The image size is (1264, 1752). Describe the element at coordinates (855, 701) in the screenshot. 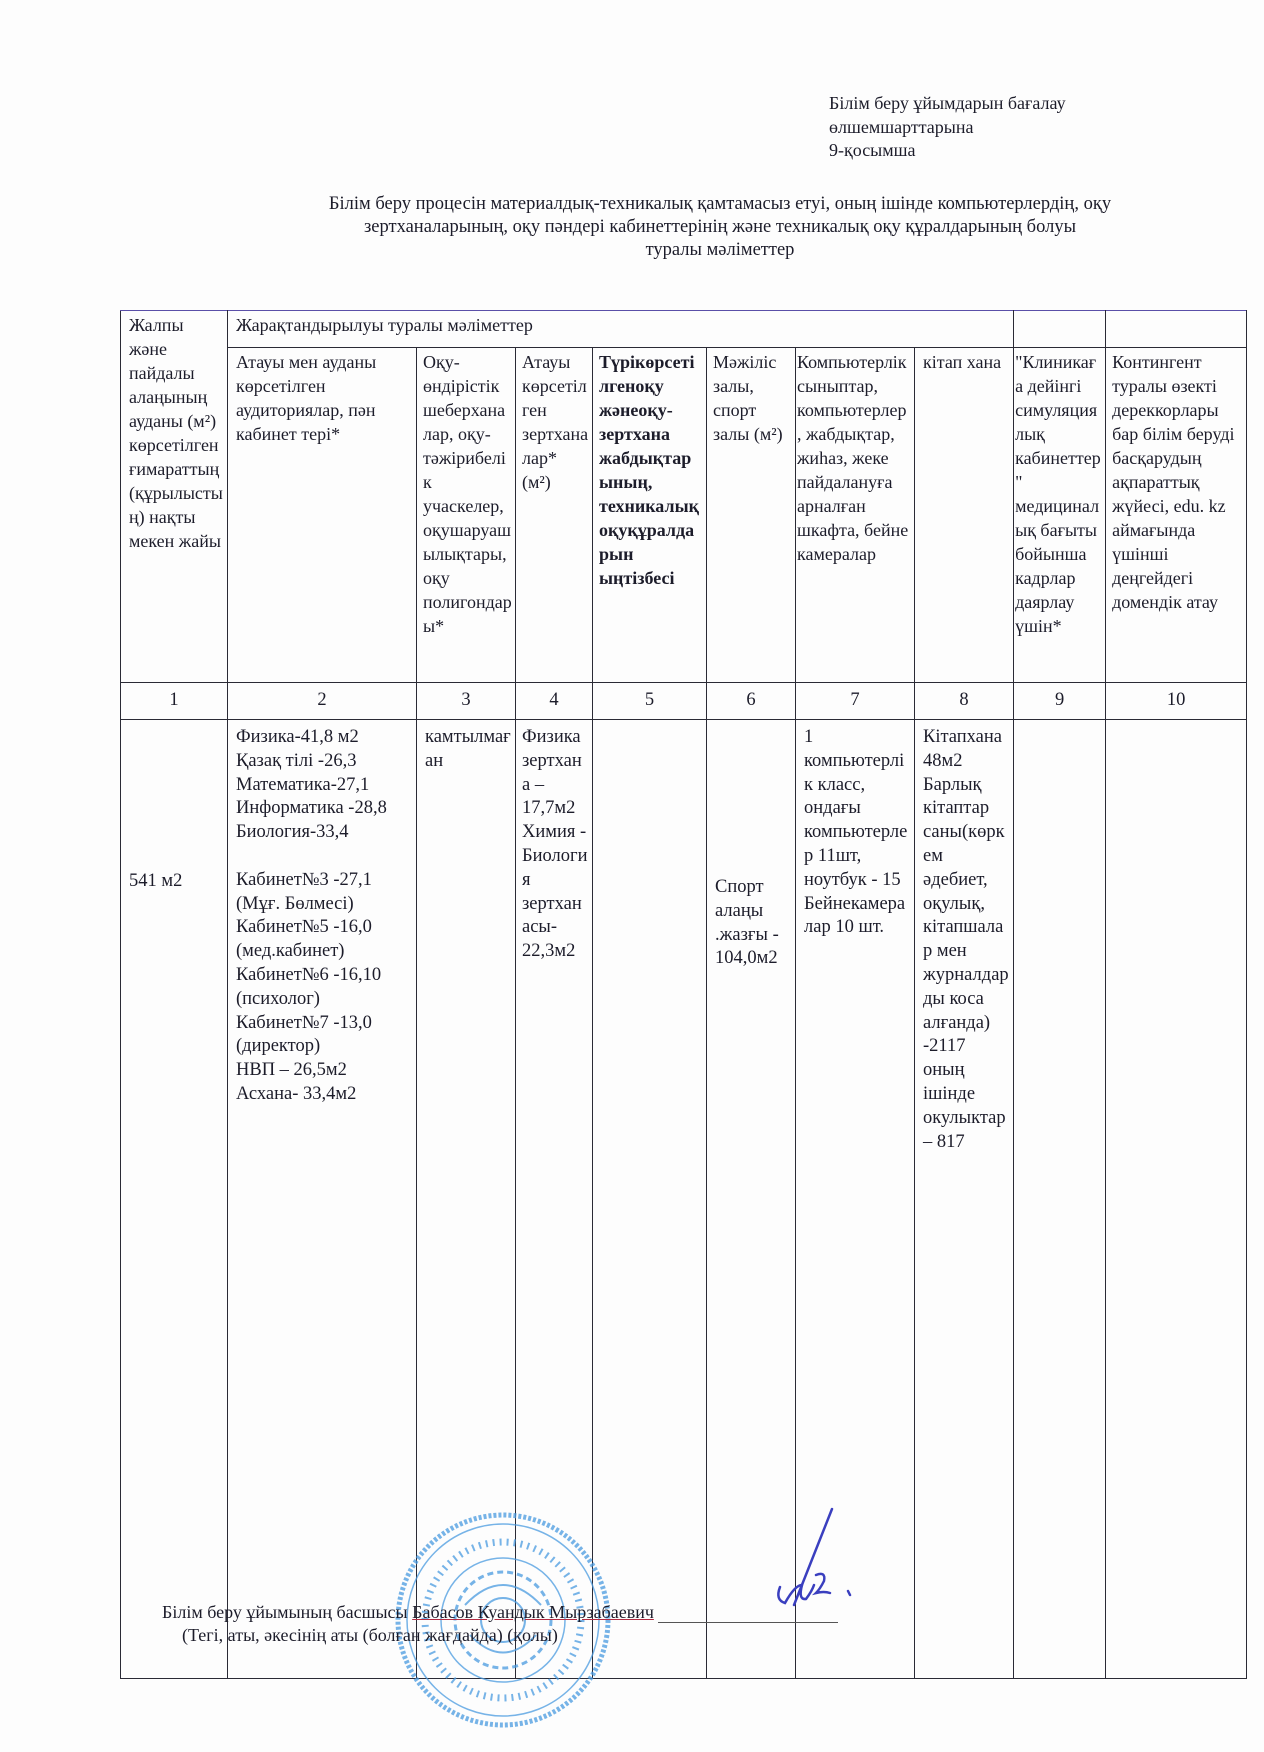

I see `column-number: 7` at that location.